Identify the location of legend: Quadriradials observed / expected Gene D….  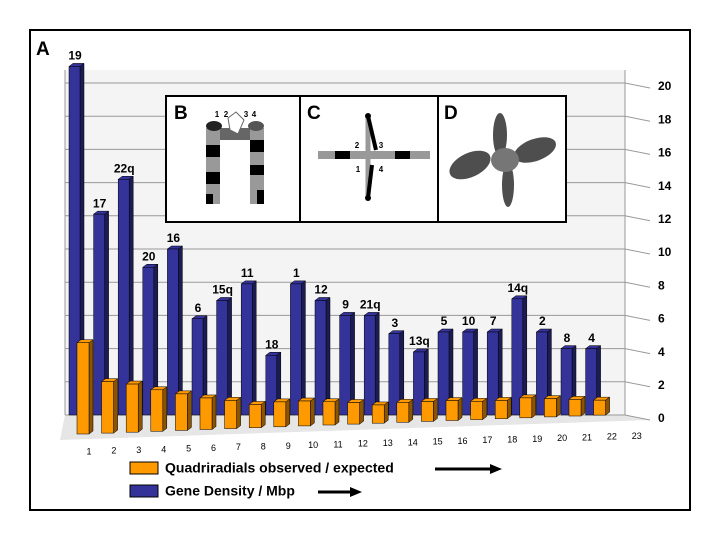
(315, 479).